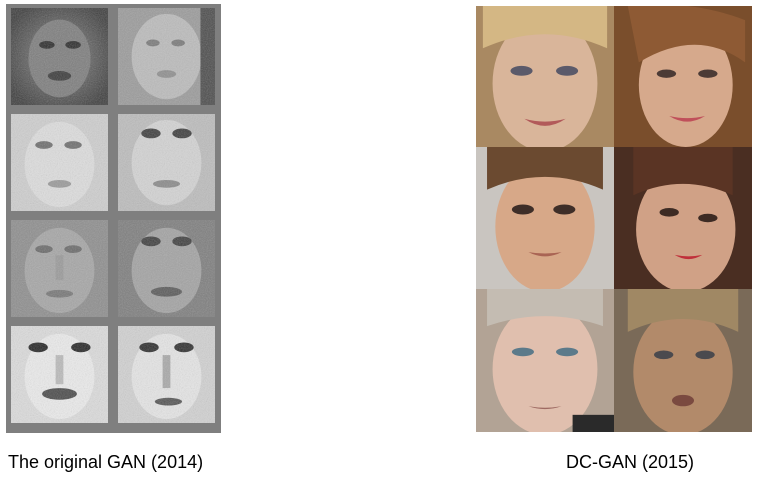 This screenshot has width=757, height=478. What do you see at coordinates (106, 462) in the screenshot?
I see `gan-caption: The original GAN (2014)` at bounding box center [106, 462].